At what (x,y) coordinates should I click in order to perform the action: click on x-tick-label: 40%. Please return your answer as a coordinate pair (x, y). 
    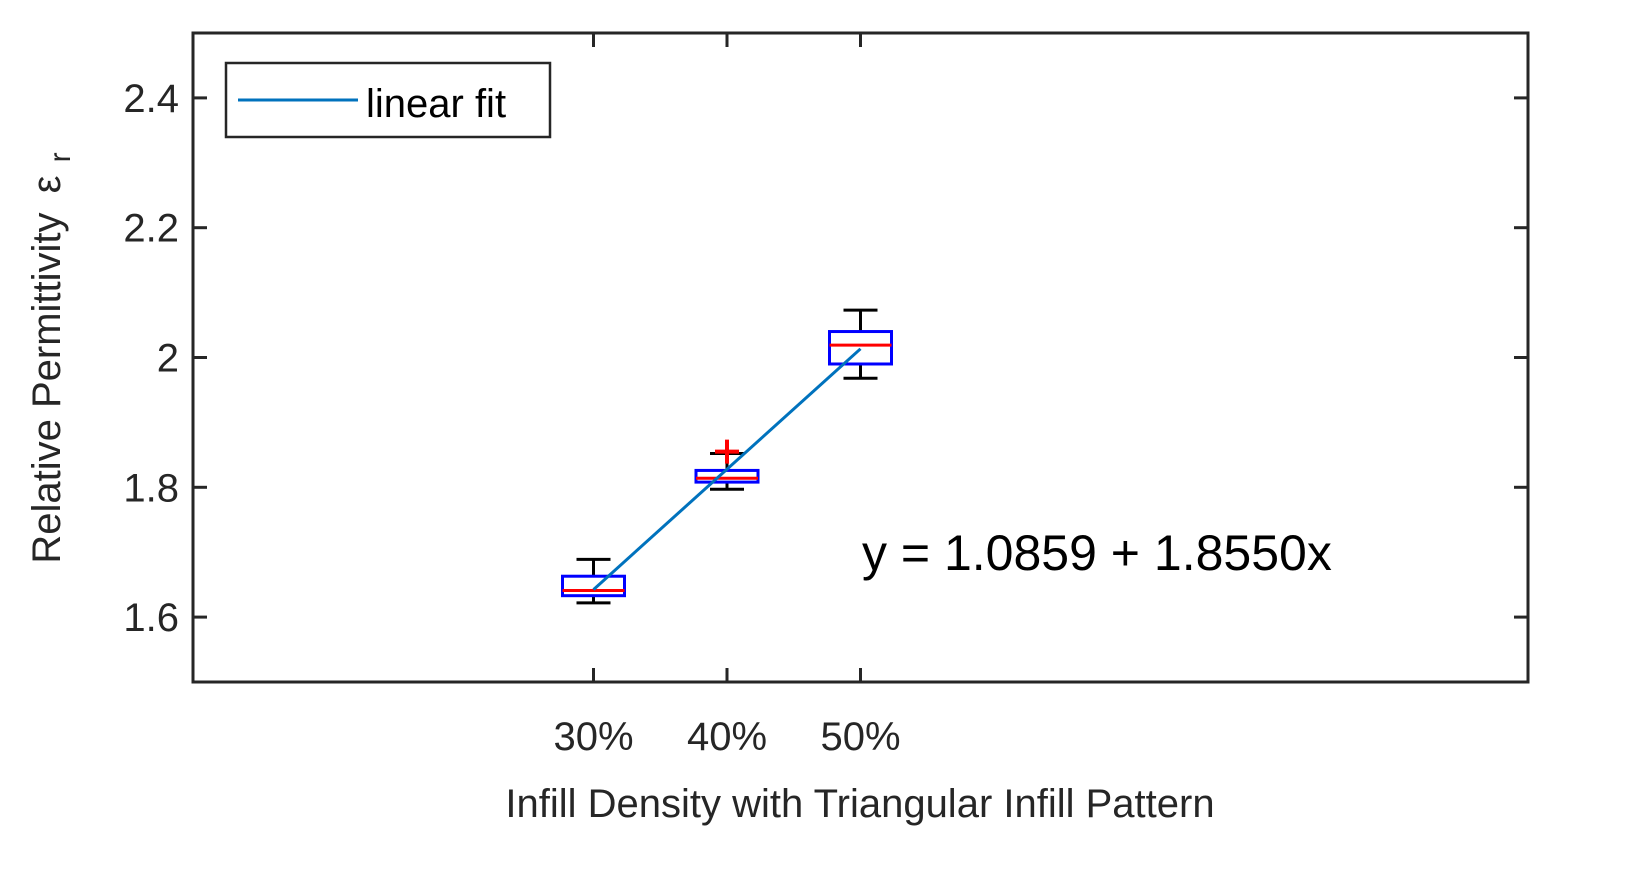
    Looking at the image, I should click on (727, 737).